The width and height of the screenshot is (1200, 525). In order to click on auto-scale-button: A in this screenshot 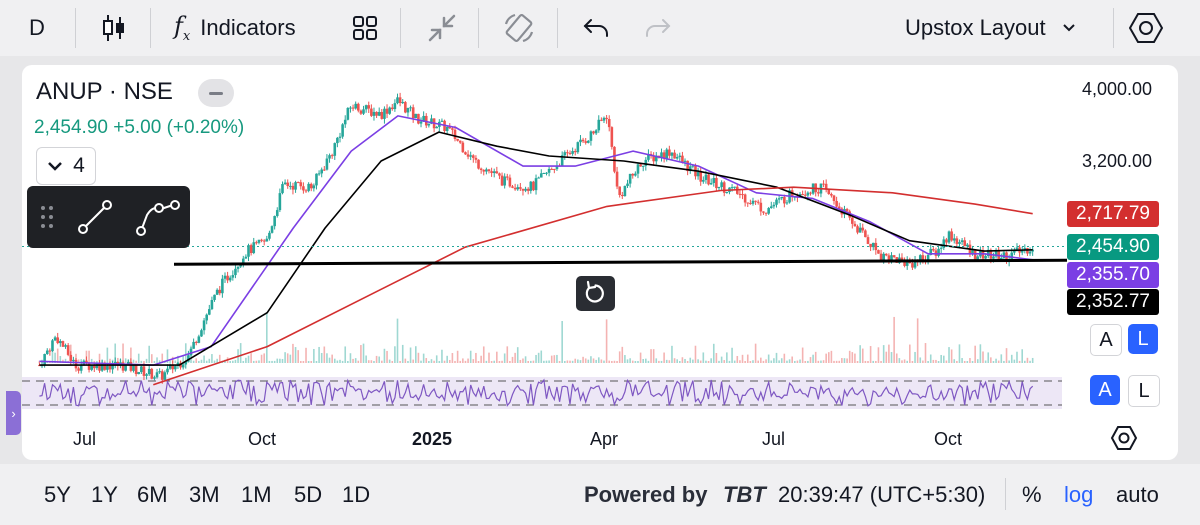, I will do `click(1106, 340)`.